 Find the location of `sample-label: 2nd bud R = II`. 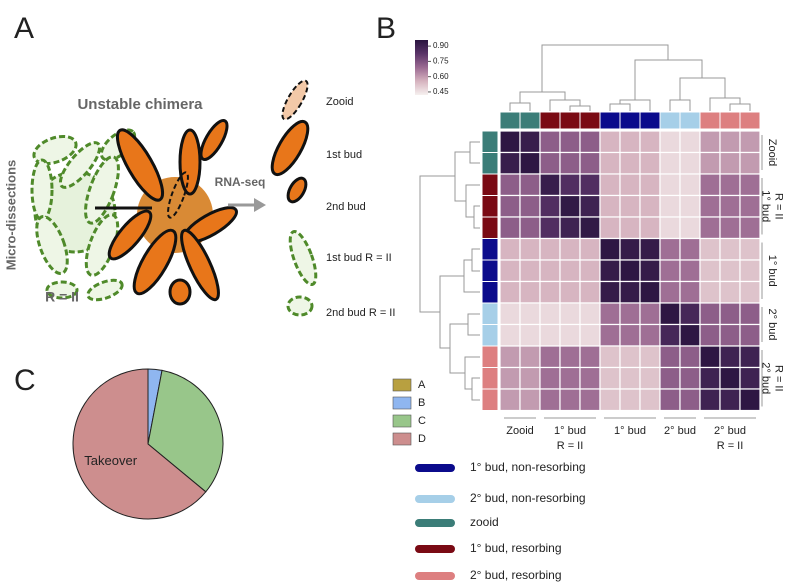

sample-label: 2nd bud R = II is located at coordinates (360, 313).